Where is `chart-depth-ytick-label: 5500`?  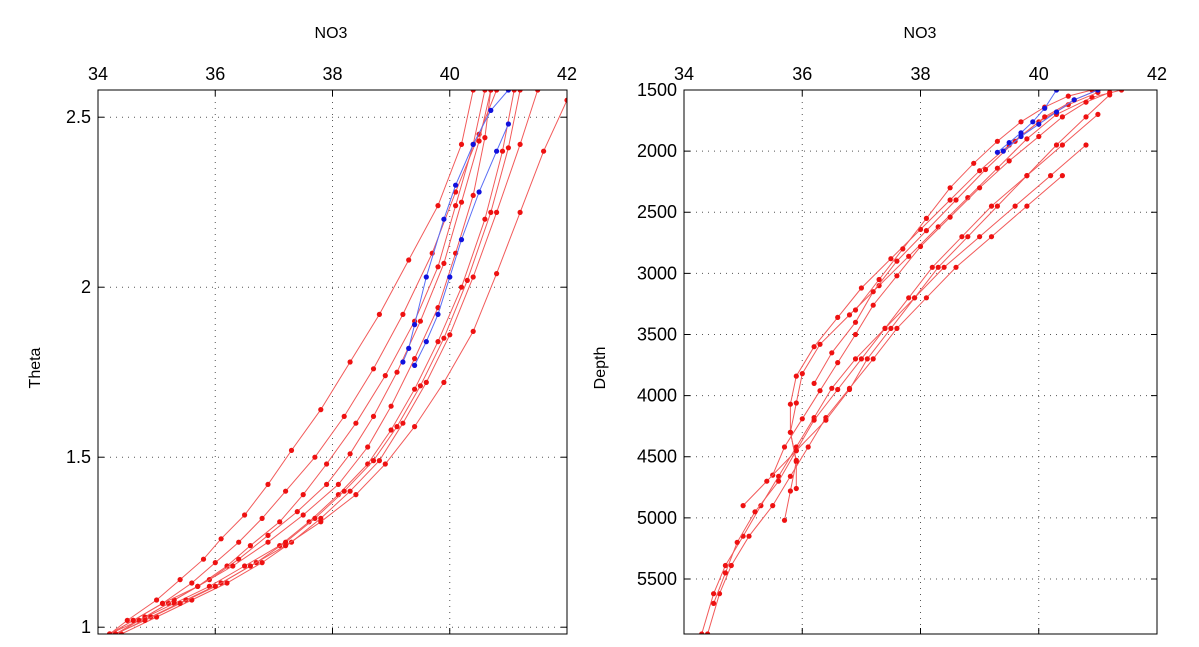 chart-depth-ytick-label: 5500 is located at coordinates (657, 579).